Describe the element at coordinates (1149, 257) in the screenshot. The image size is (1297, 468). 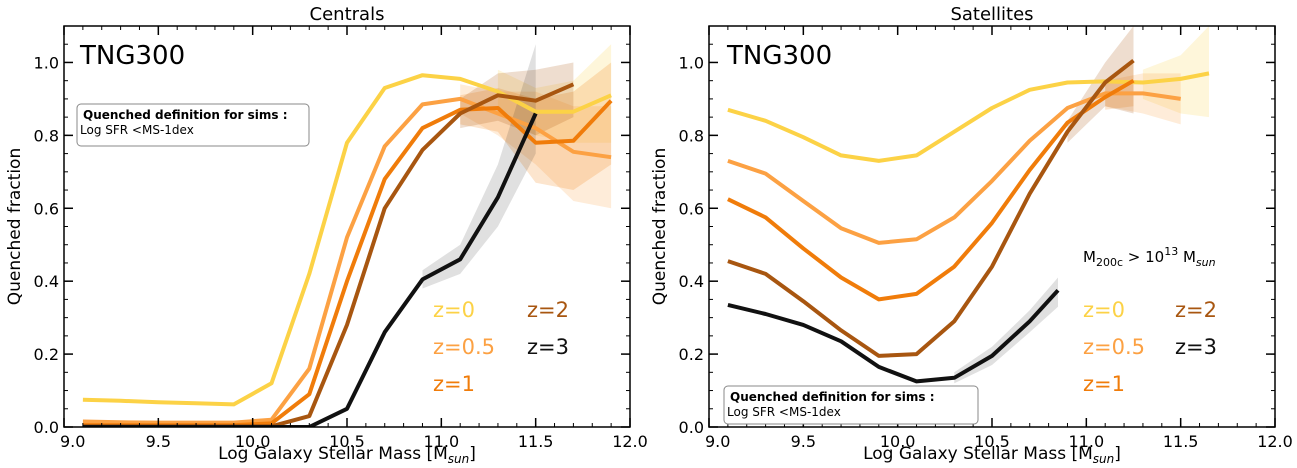
I see `mass-cut-label: M200c > 1013 Msun` at that location.